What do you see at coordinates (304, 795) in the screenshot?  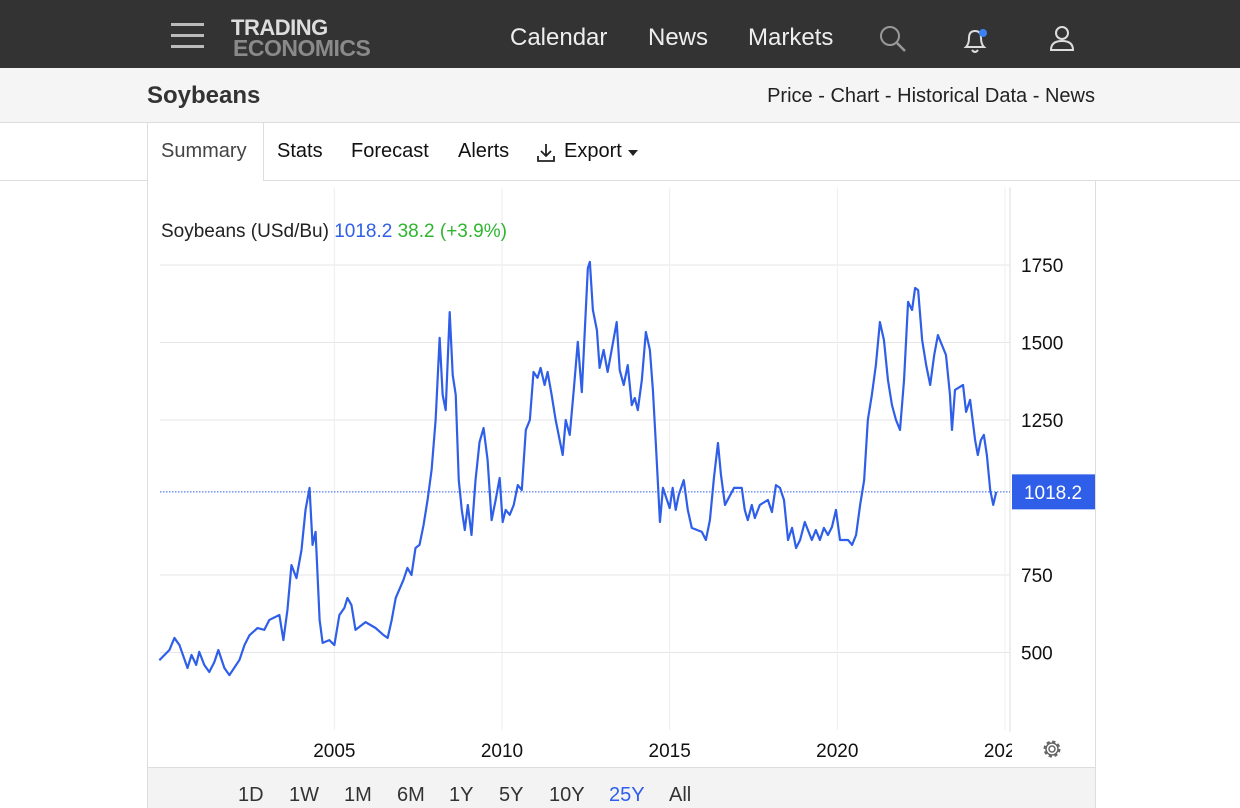 I see `range-button: 1W` at bounding box center [304, 795].